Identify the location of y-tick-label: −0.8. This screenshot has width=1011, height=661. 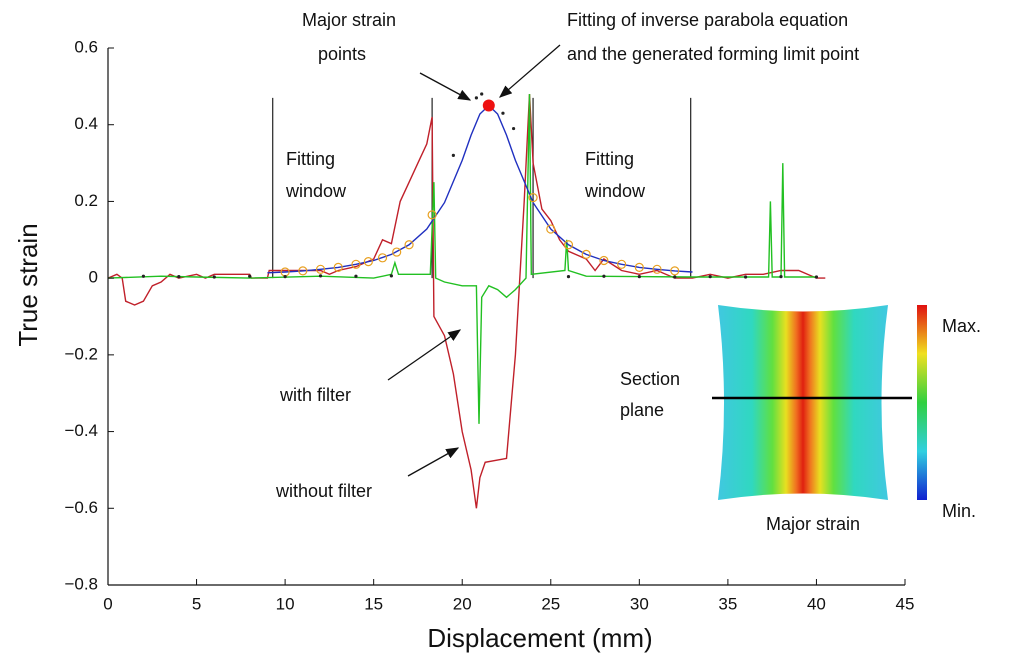
(81, 583).